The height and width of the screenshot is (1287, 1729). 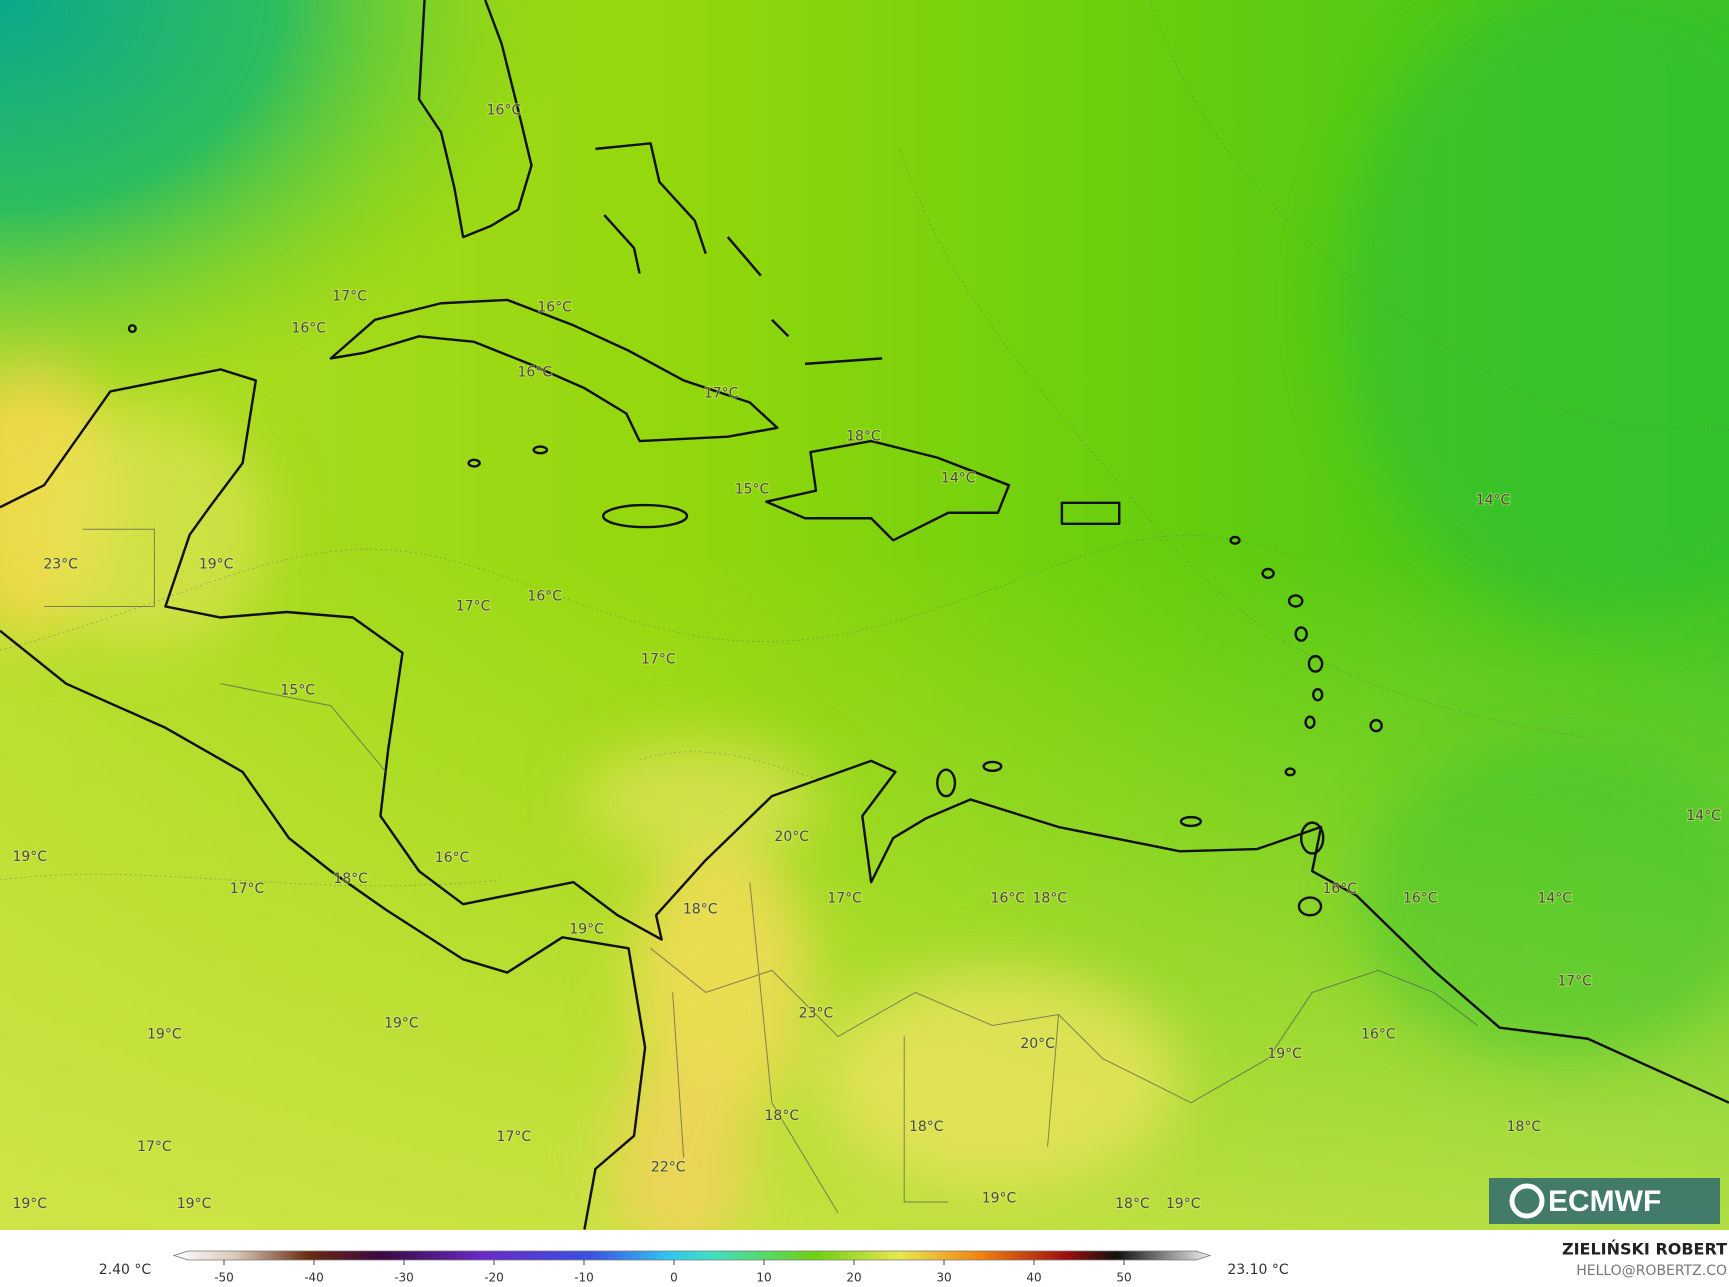 What do you see at coordinates (674, 1278) in the screenshot?
I see `colorbar-tick-label: 0` at bounding box center [674, 1278].